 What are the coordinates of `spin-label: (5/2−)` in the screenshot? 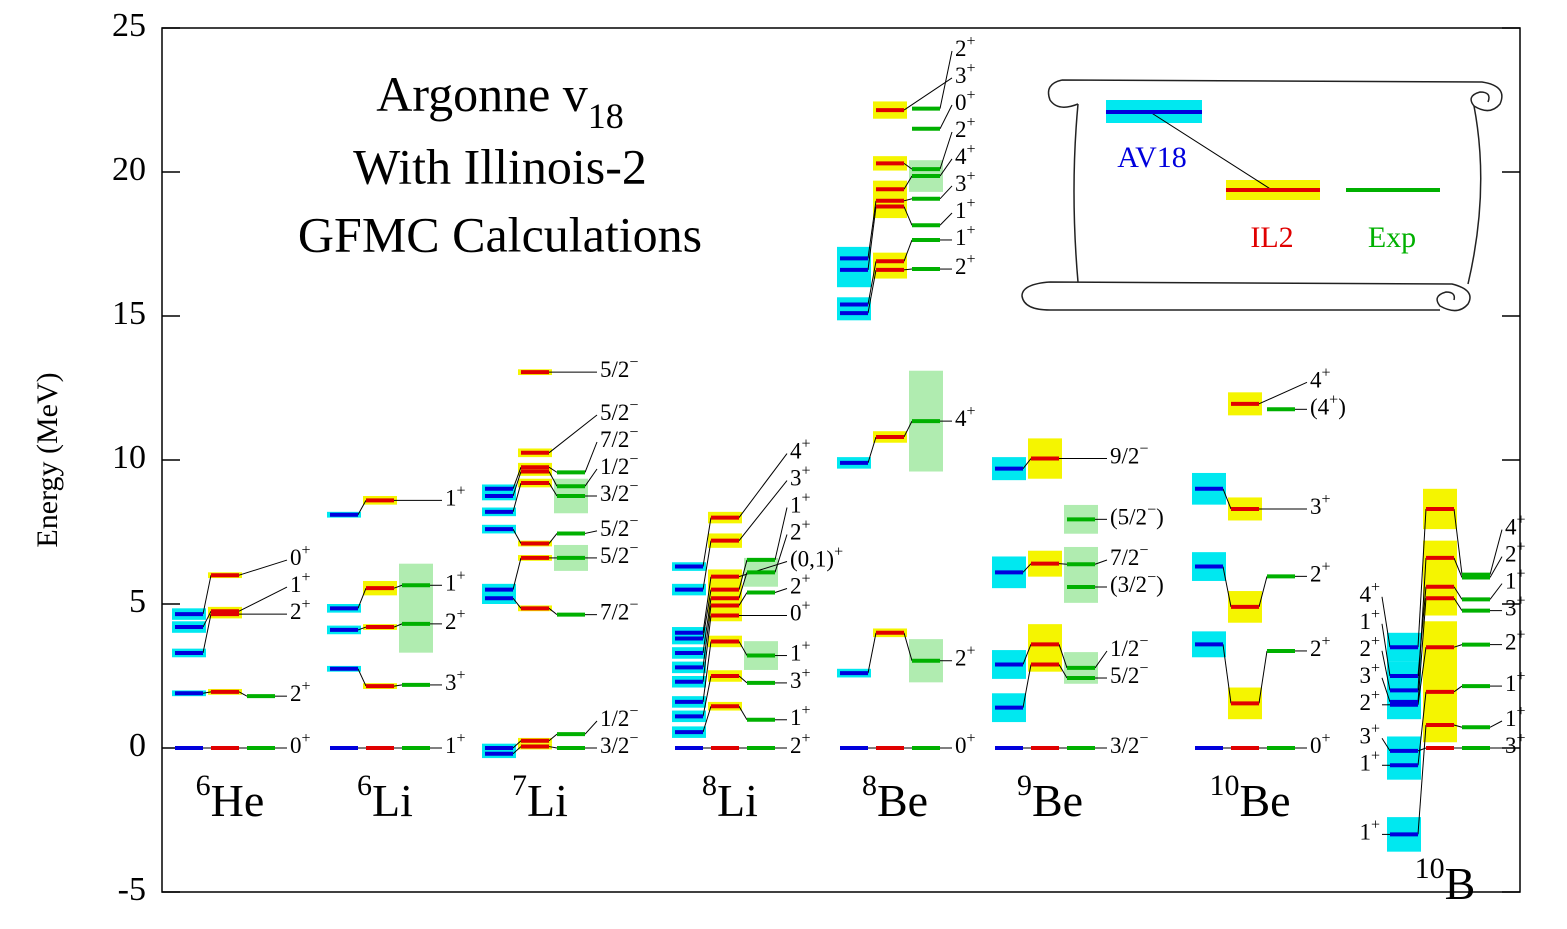 It's located at (1137, 515).